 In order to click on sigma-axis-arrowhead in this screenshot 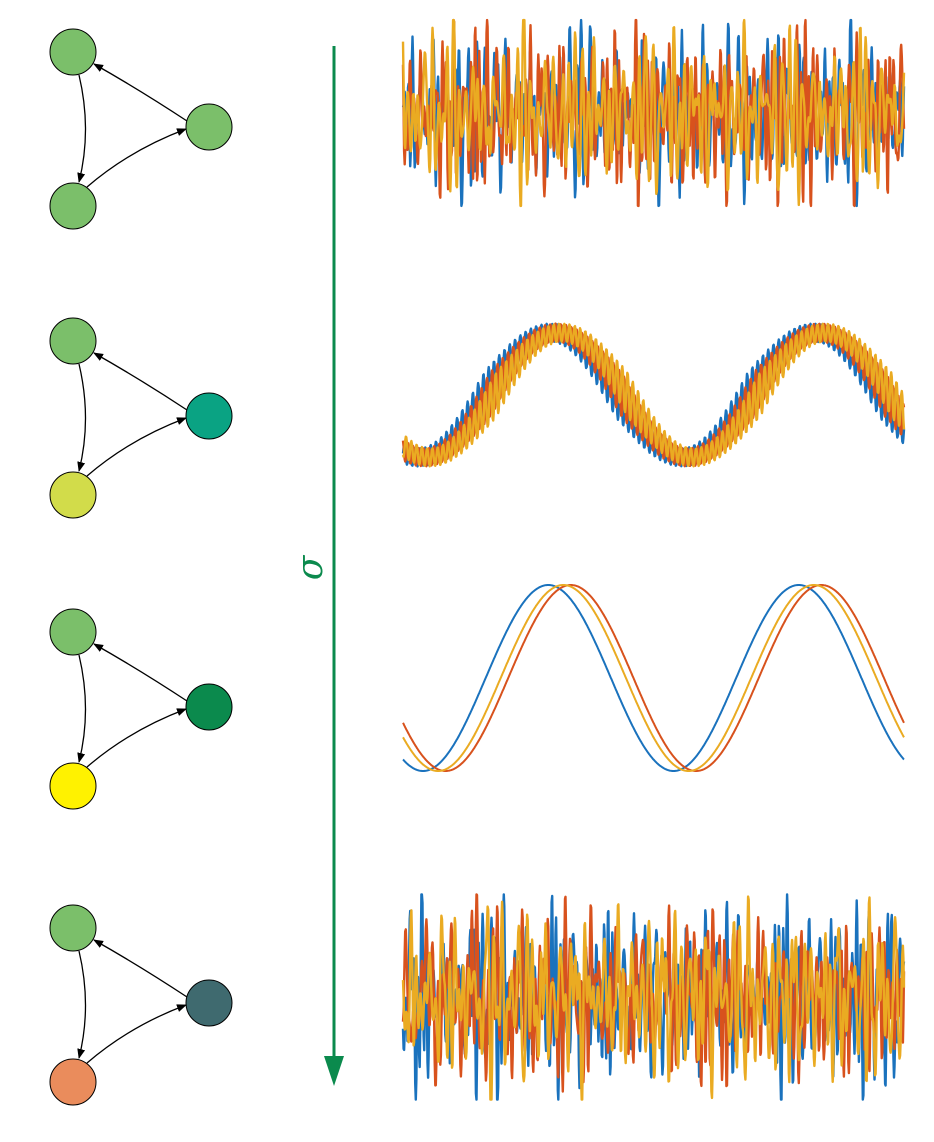, I will do `click(334, 1071)`.